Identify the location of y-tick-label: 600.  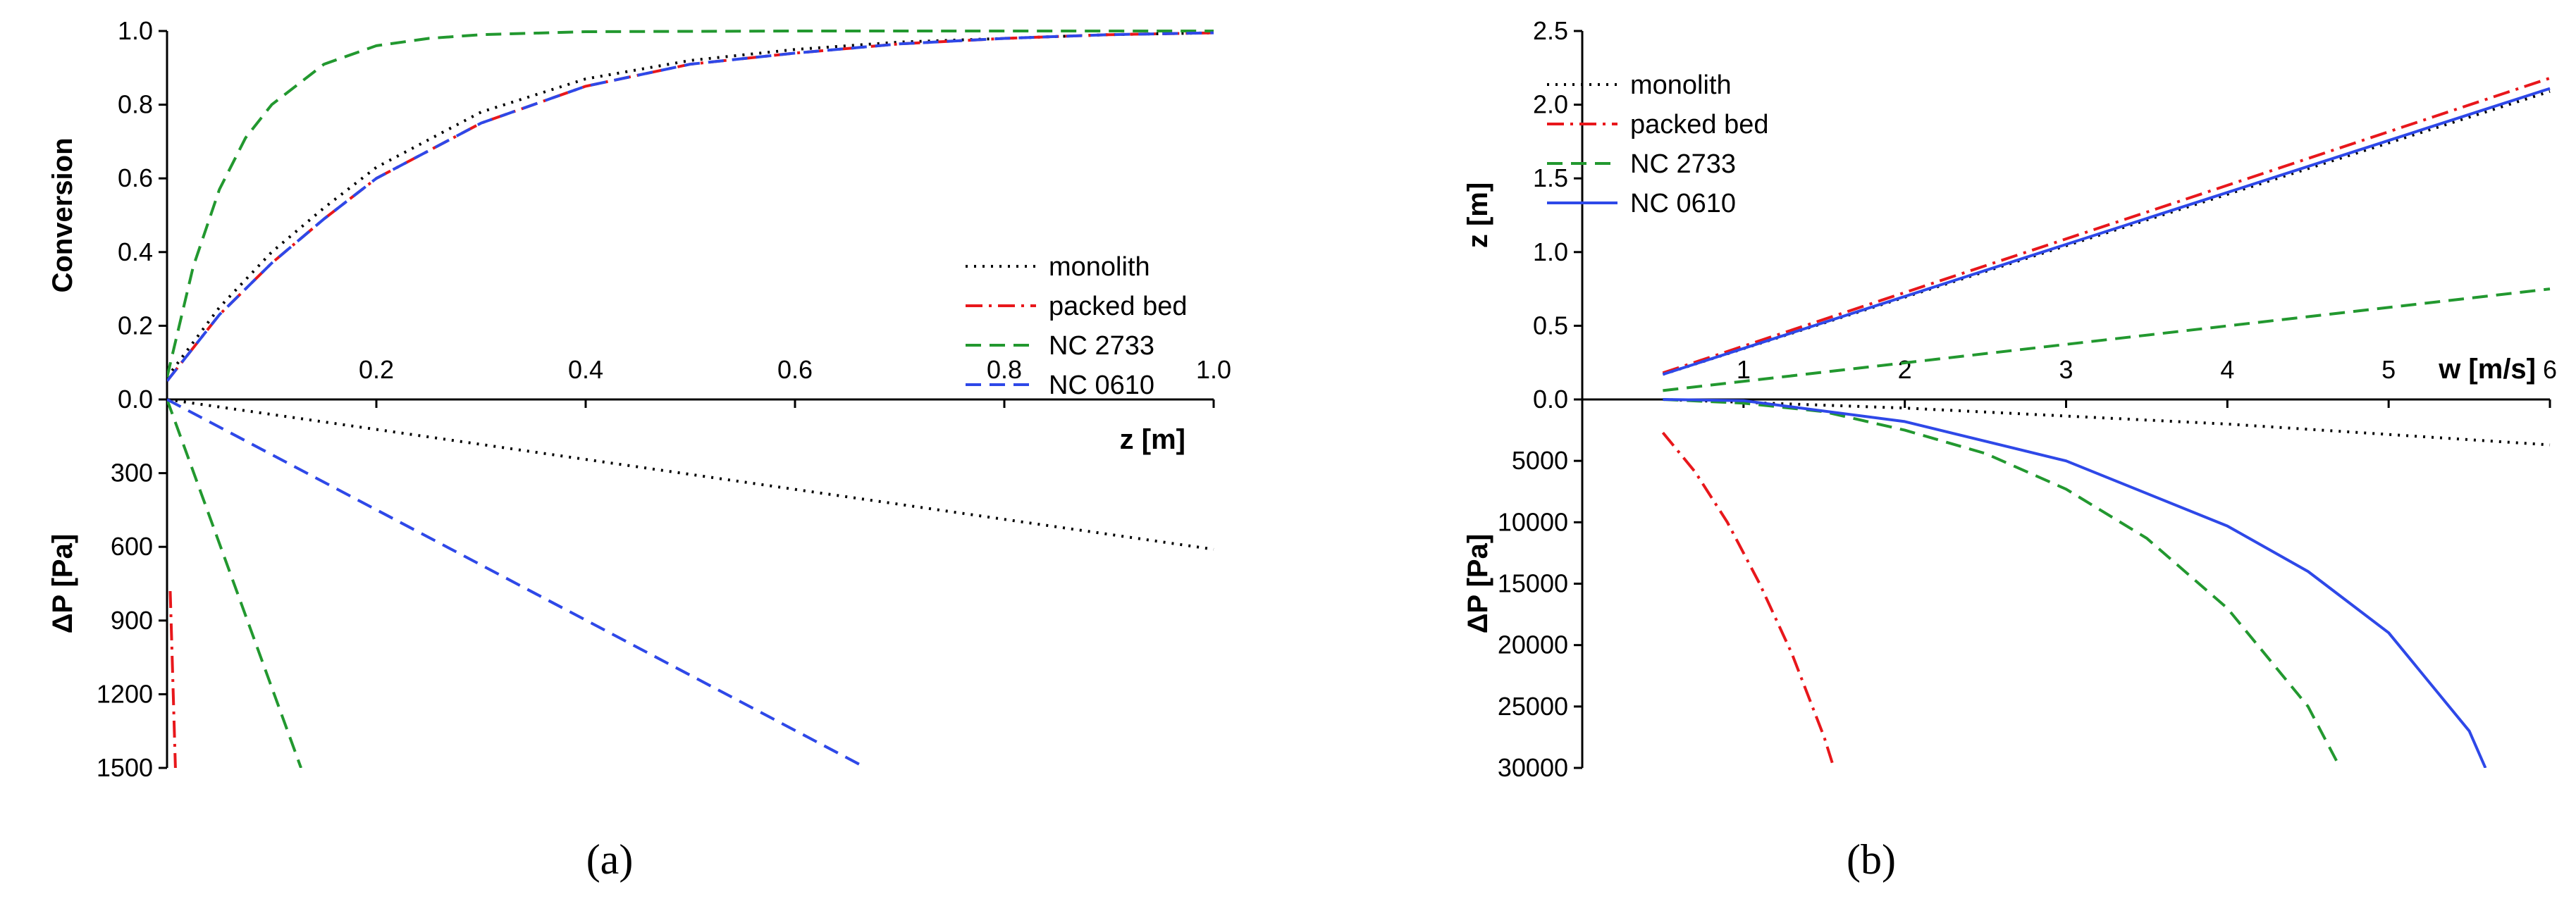
(132, 546).